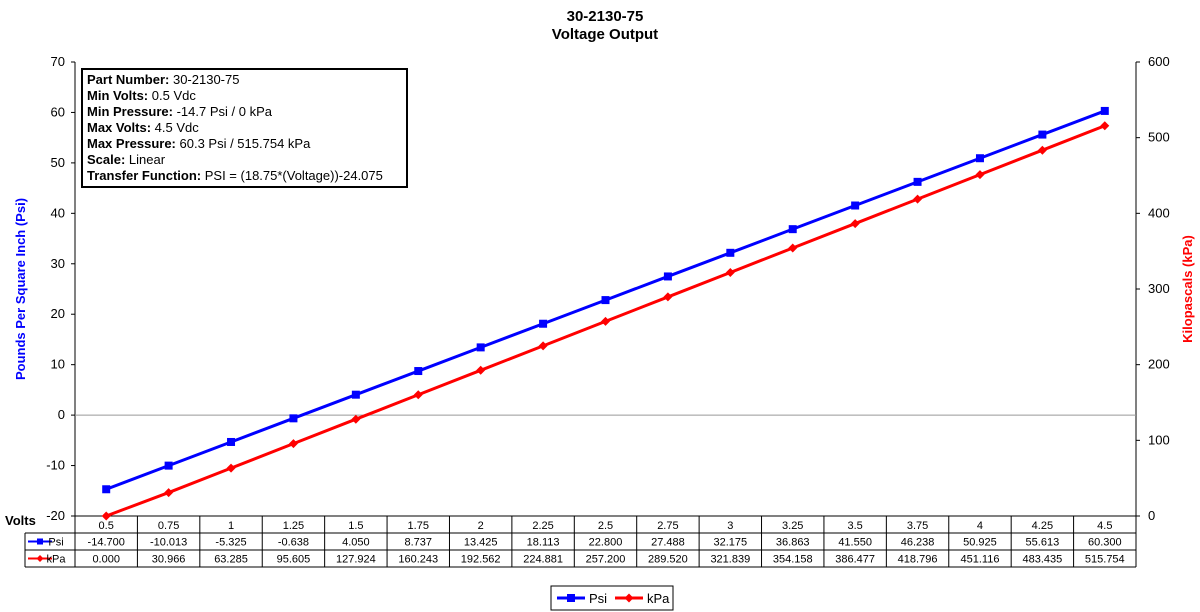 Image resolution: width=1200 pixels, height=612 pixels. Describe the element at coordinates (481, 543) in the screenshot. I see `table-cell: 13.425` at that location.